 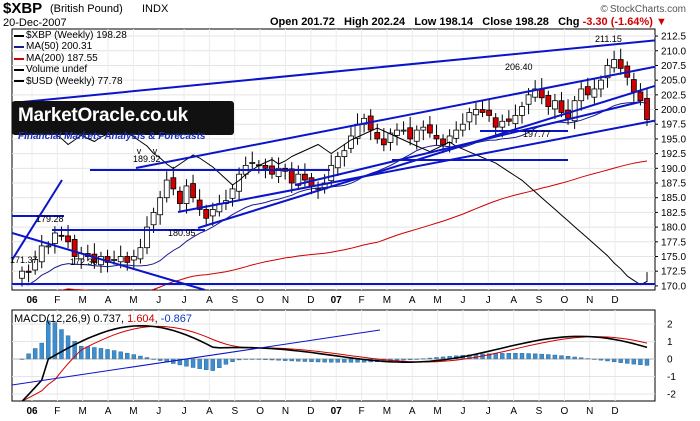 I want to click on price-y-tick-label: 190.0, so click(x=673, y=169).